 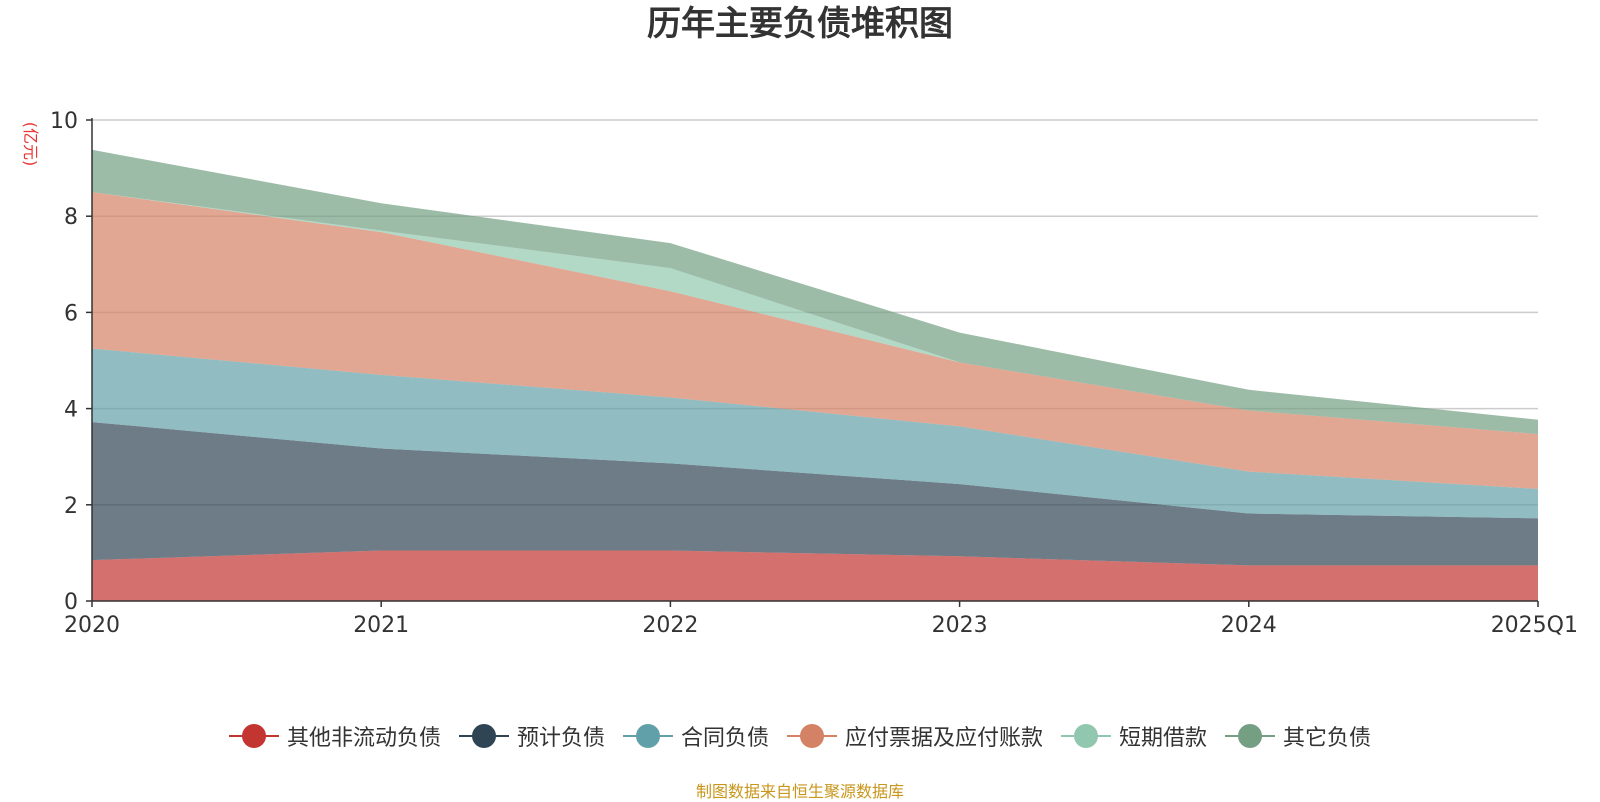 I want to click on y-tick-label-0: 0, so click(x=71, y=602).